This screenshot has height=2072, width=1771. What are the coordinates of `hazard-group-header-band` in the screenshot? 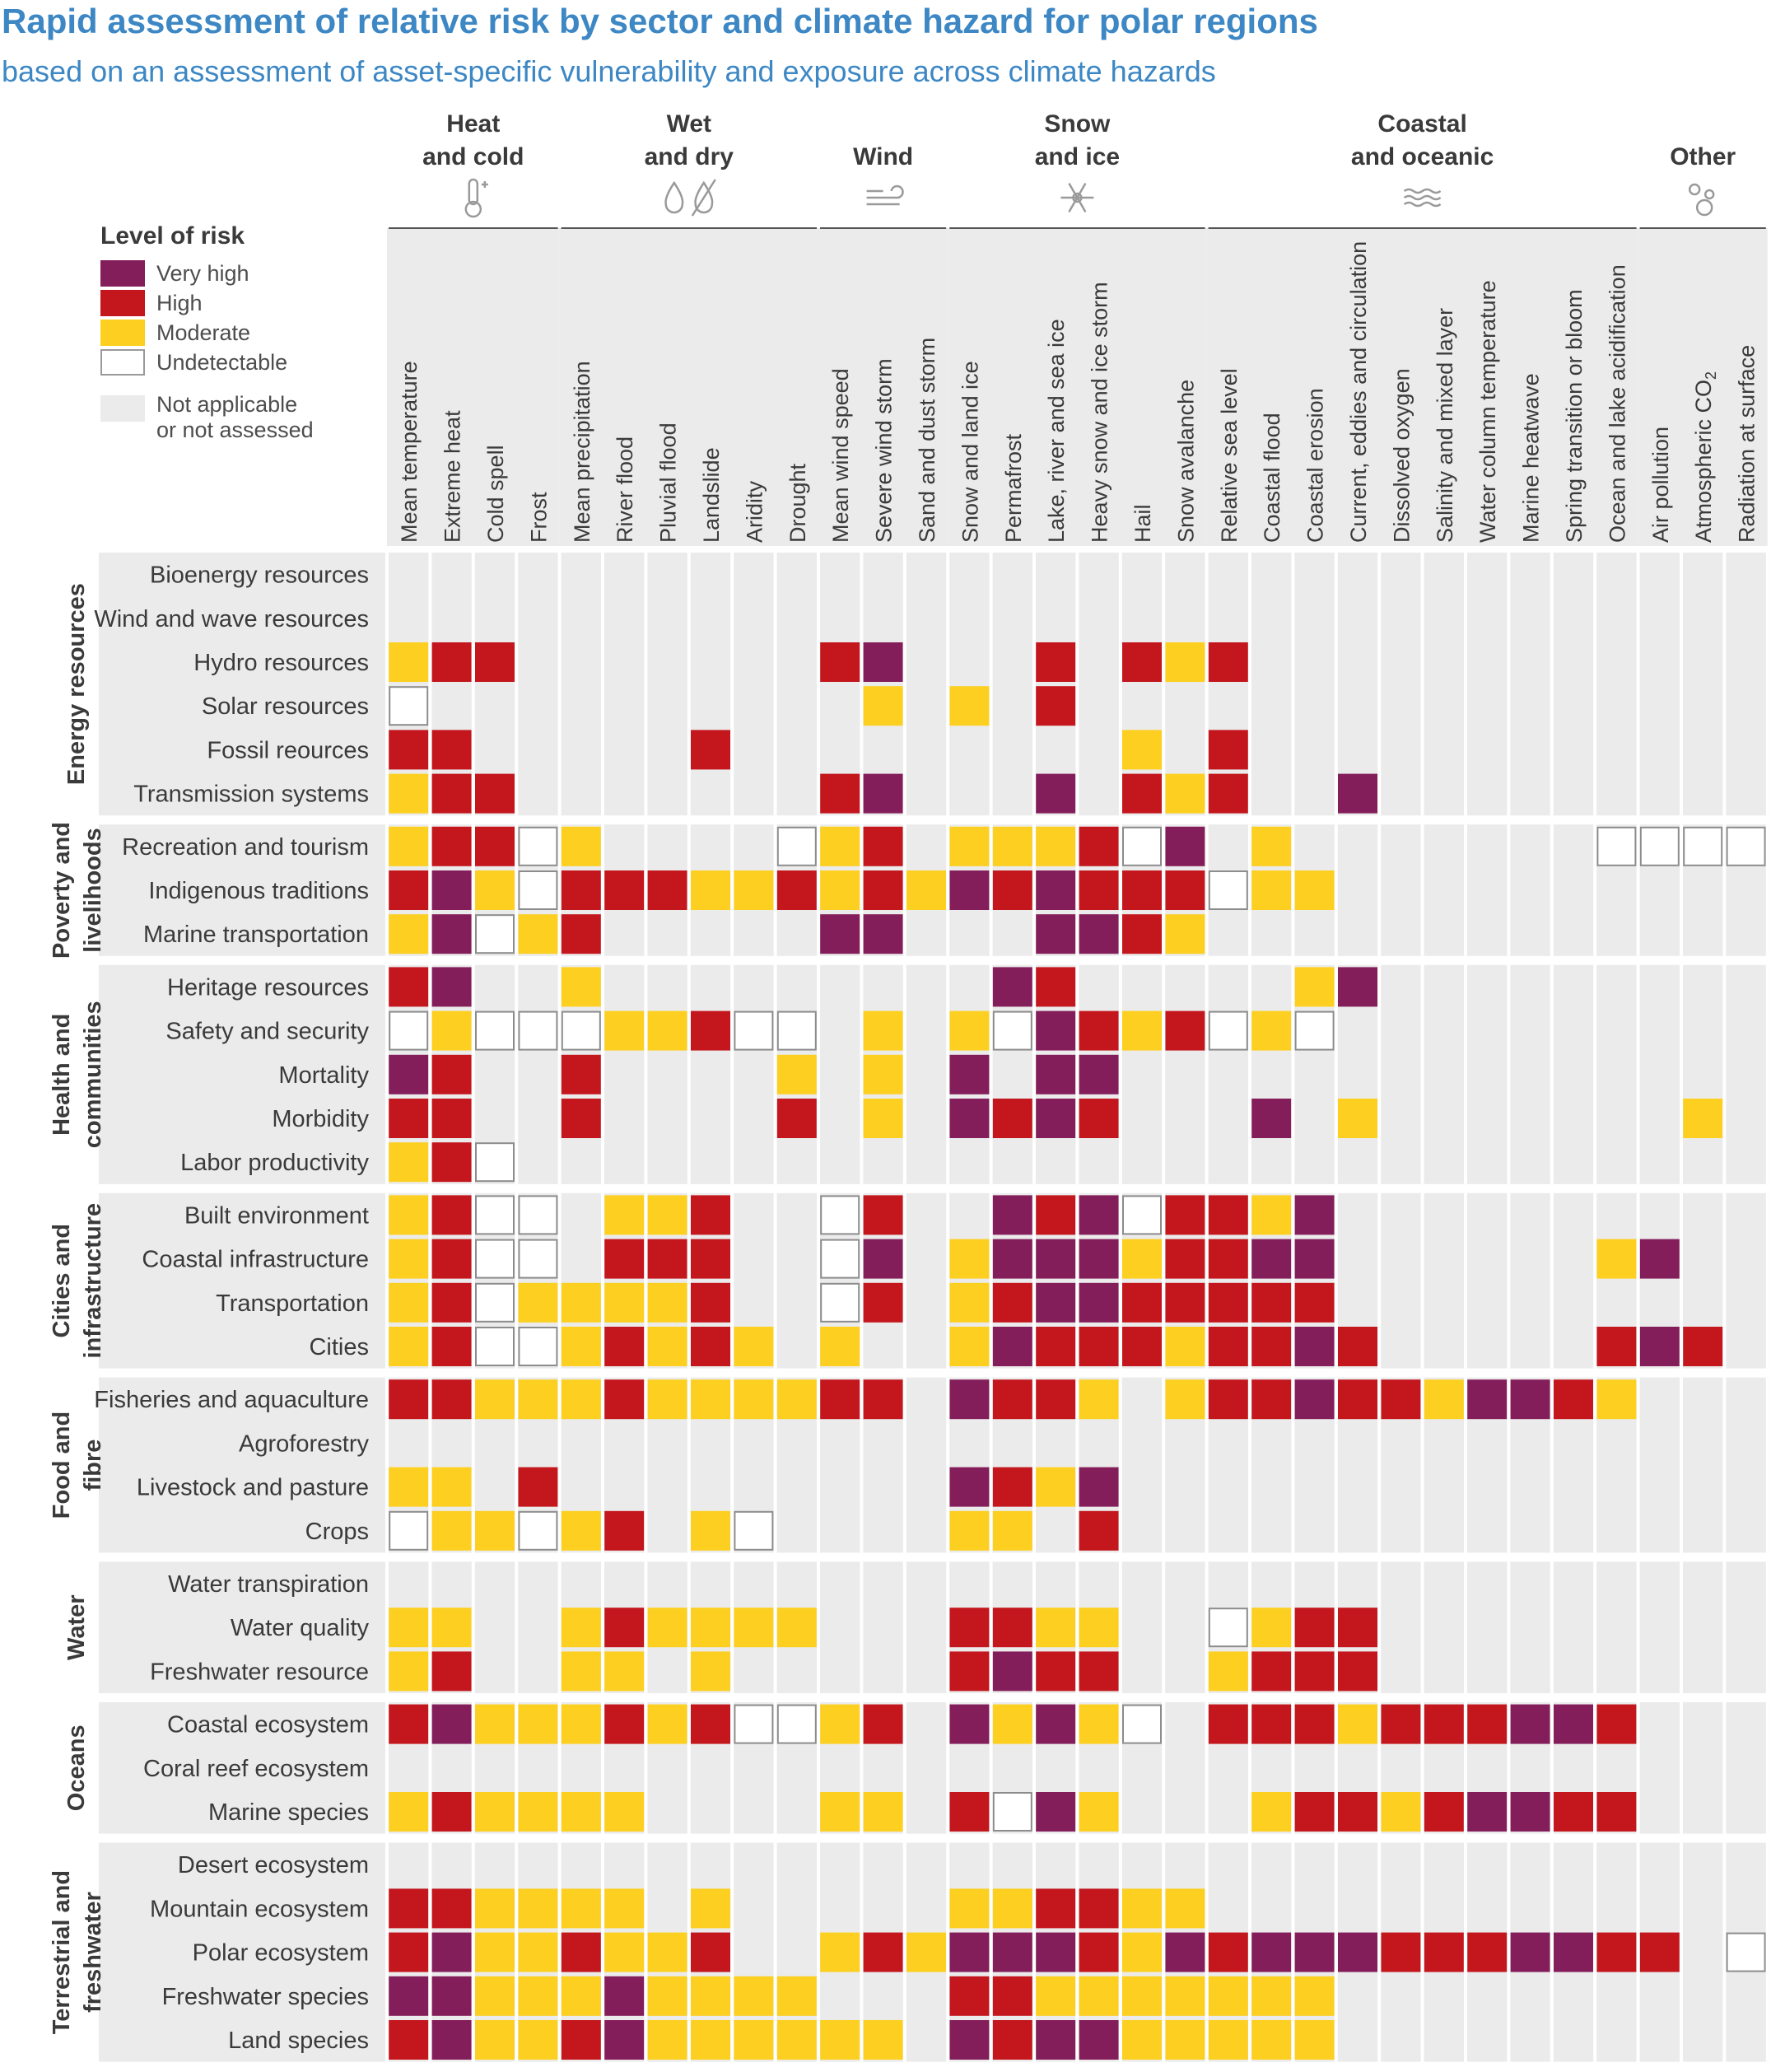 It's located at (1077, 387).